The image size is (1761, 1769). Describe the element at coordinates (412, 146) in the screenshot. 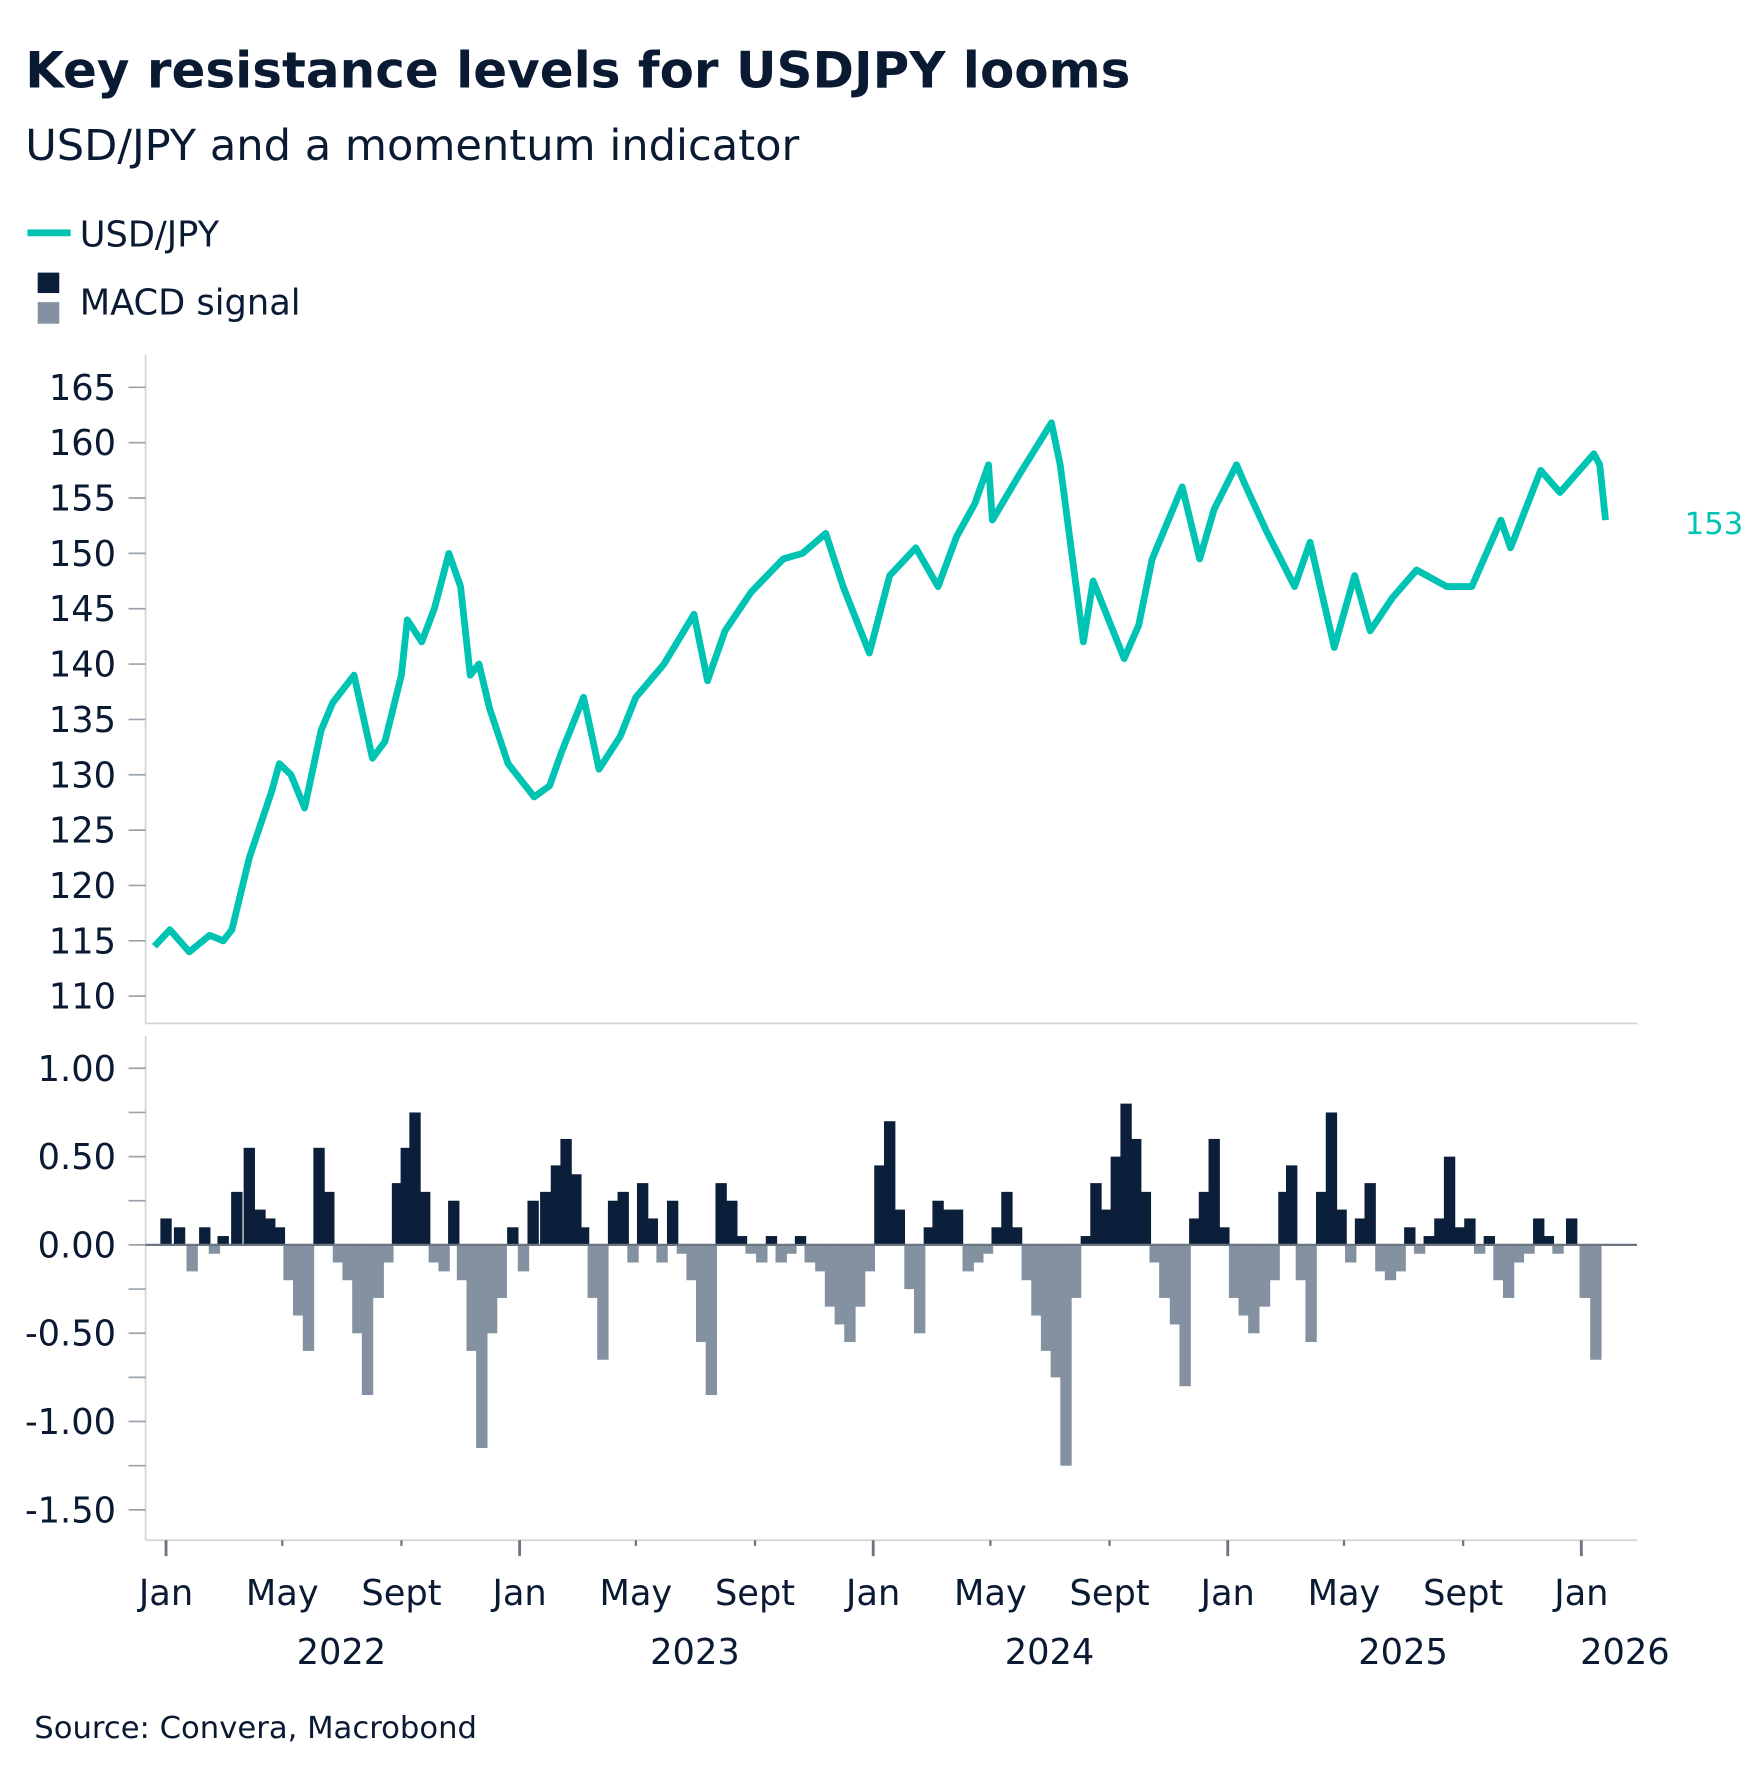

I see `chart-subtitle: USD/JPY and a momentum indicator` at that location.